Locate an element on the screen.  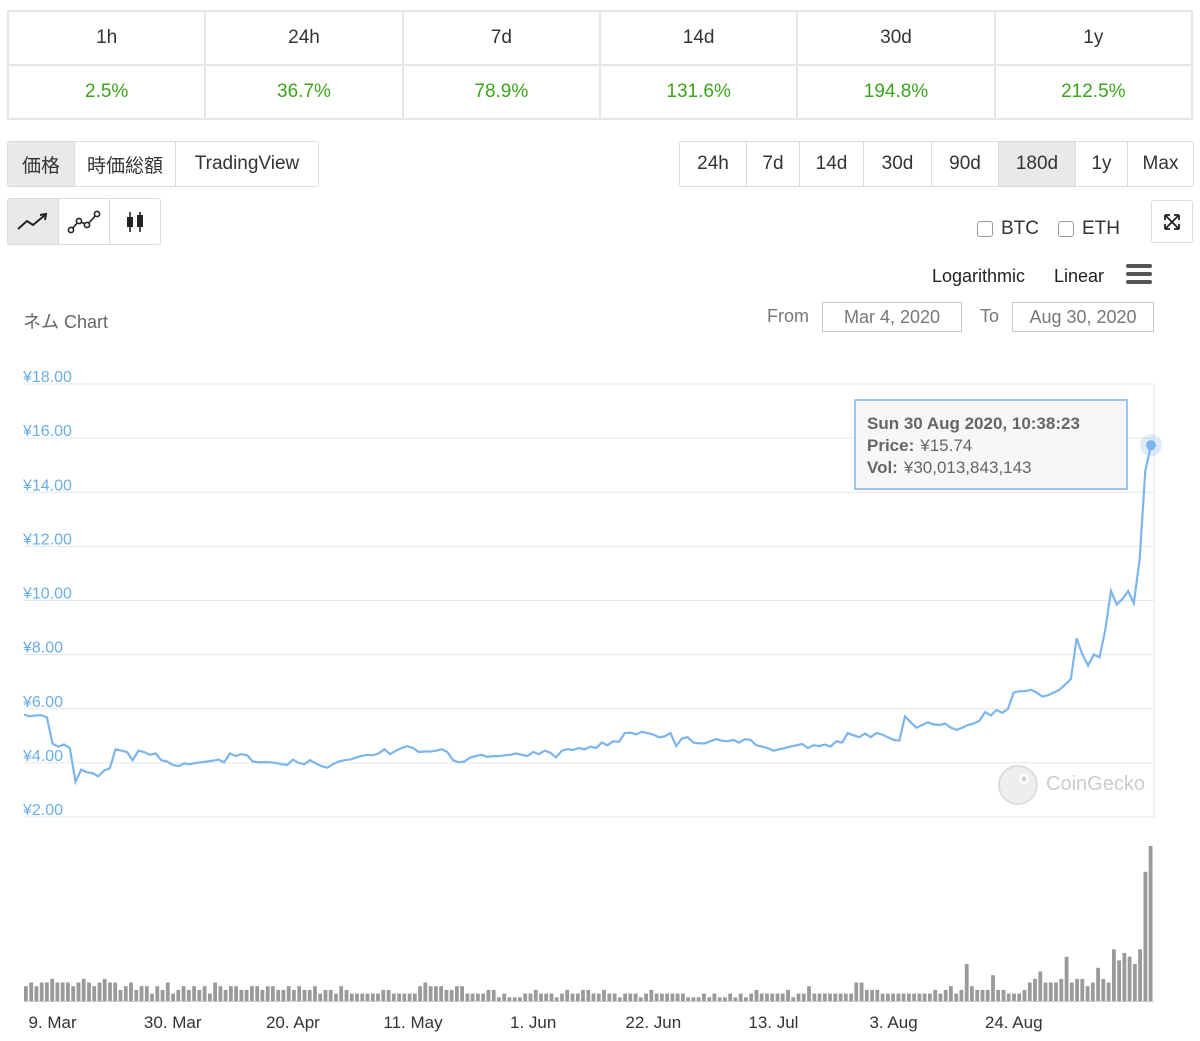
range-24h: 24h is located at coordinates (713, 164).